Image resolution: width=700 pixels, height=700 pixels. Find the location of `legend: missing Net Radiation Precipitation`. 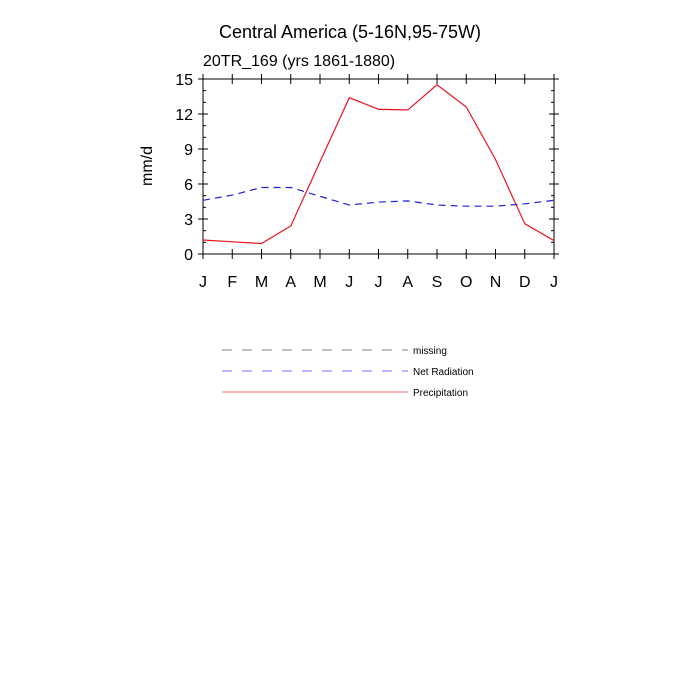

legend: missing Net Radiation Precipitation is located at coordinates (348, 372).